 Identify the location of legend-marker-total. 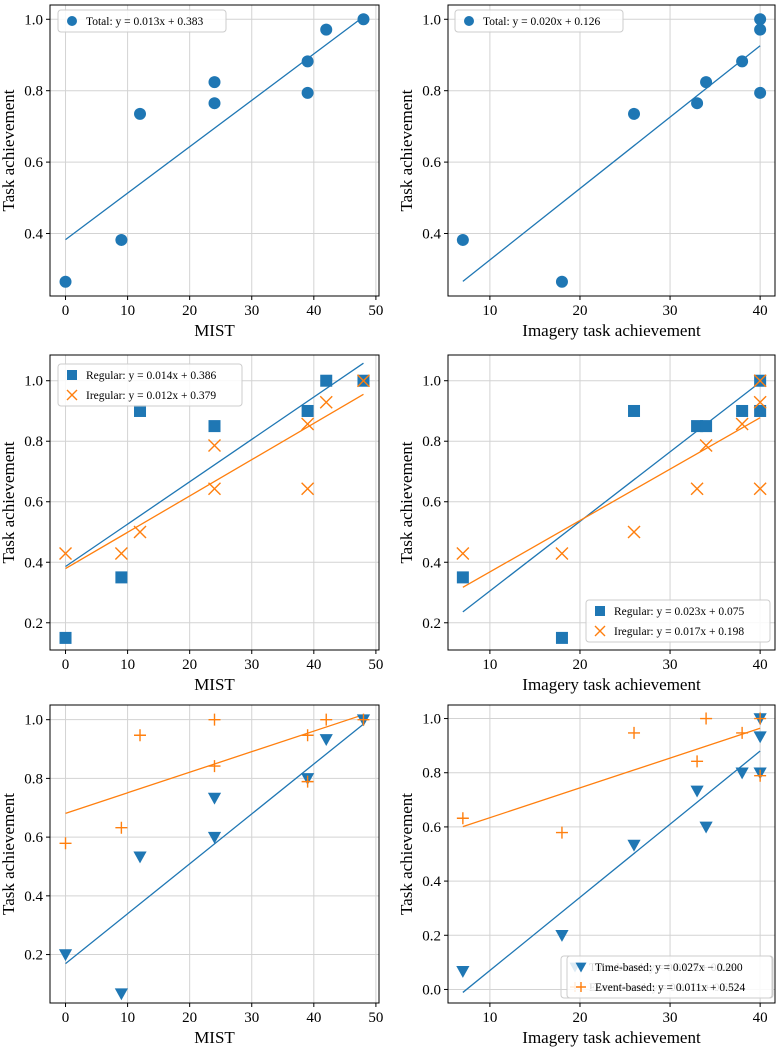
(72, 21).